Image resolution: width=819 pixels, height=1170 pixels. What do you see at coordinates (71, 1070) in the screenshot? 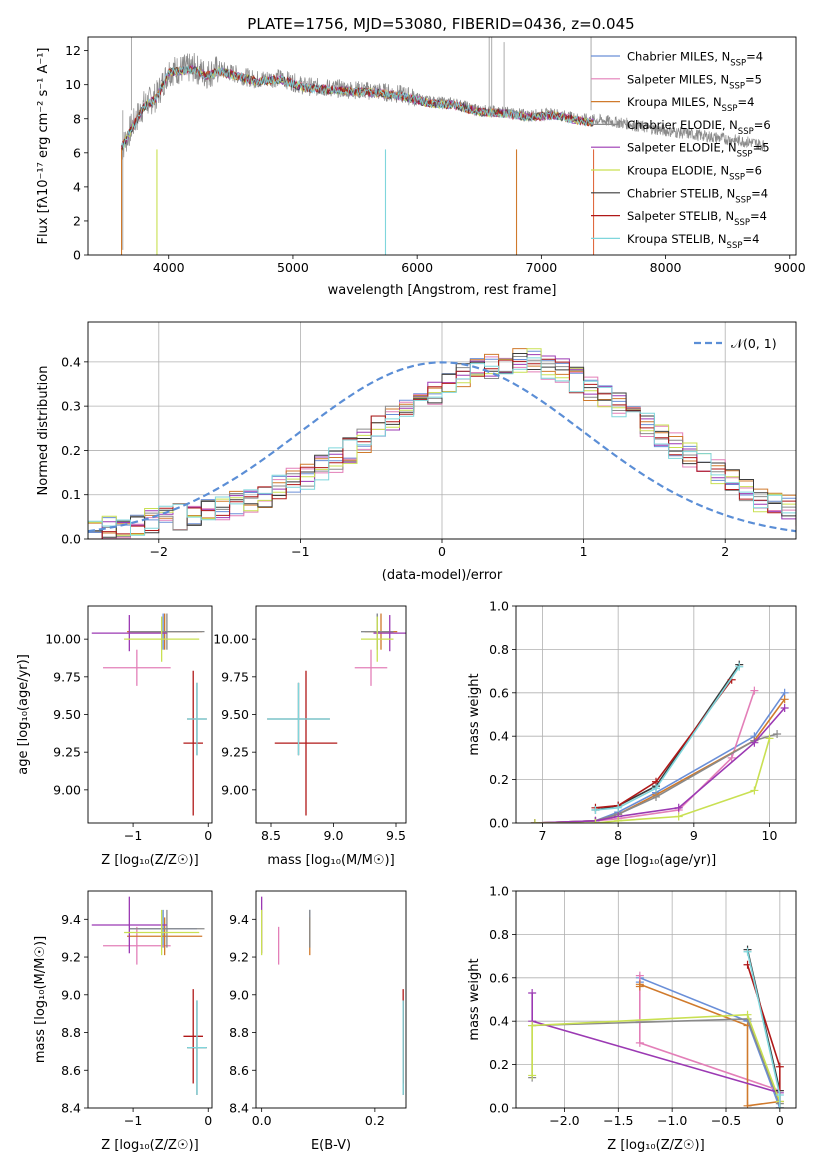
I see `y-tick-label: 8.6` at bounding box center [71, 1070].